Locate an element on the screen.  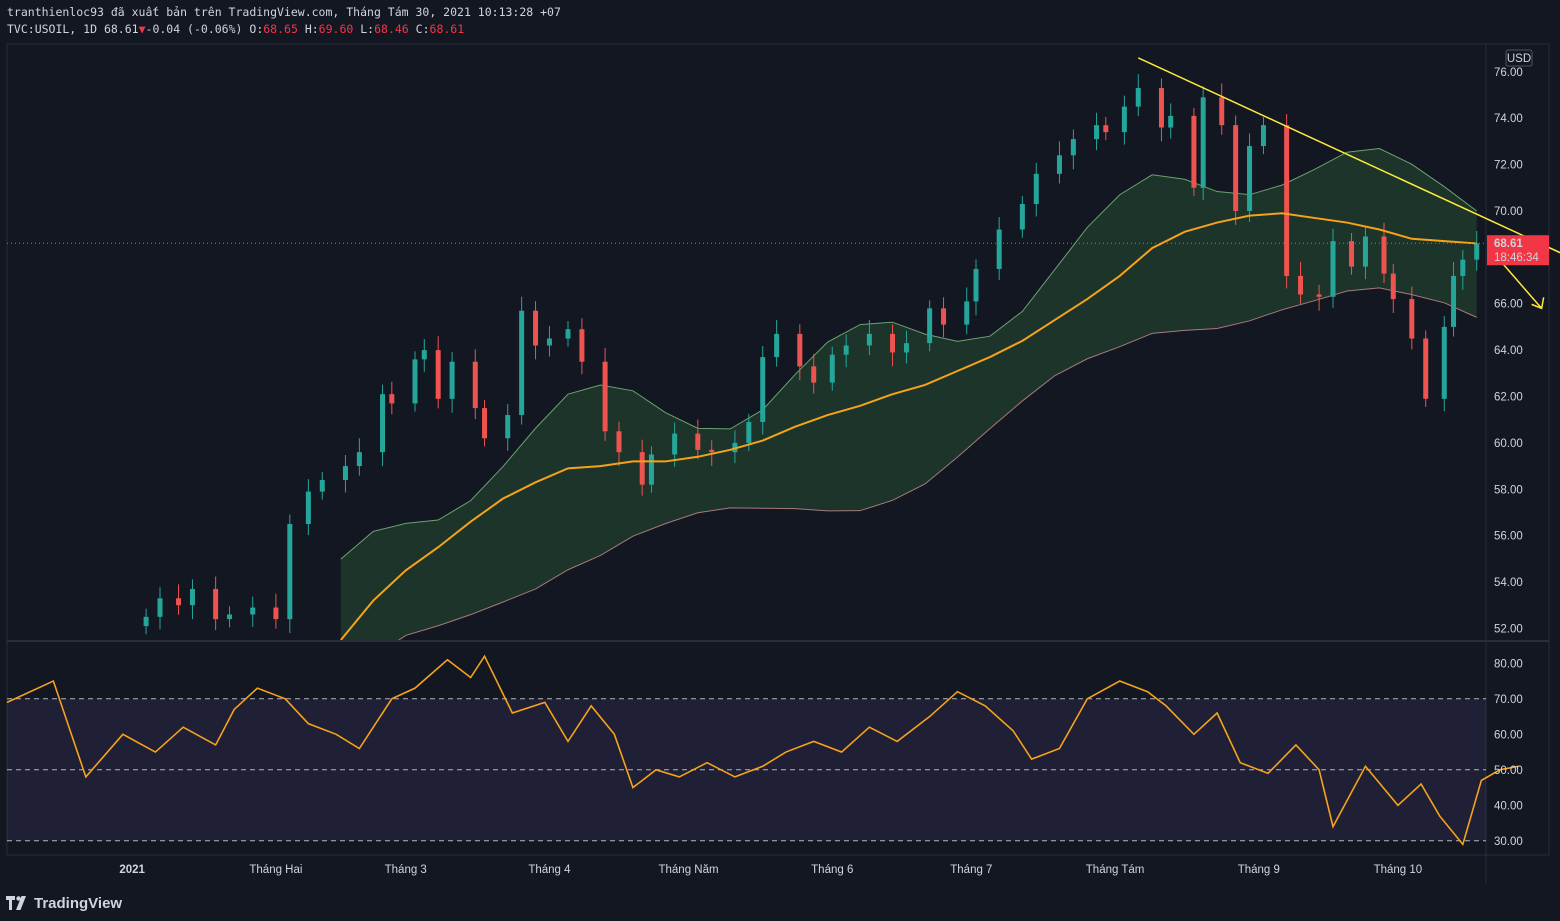
price-tag is located at coordinates (1518, 250).